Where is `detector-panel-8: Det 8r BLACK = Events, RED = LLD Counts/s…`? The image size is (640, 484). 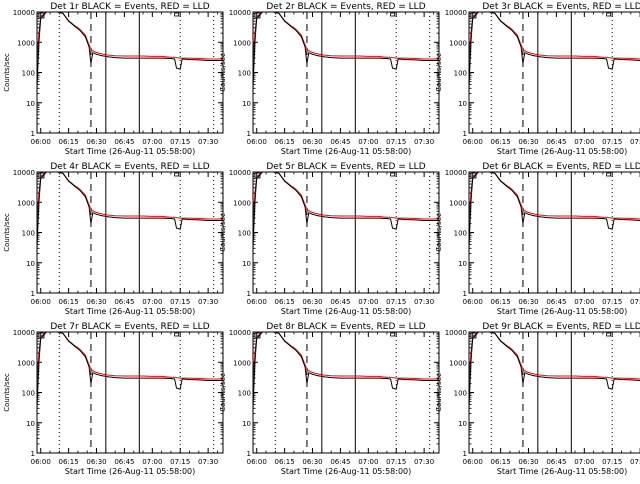 detector-panel-8: Det 8r BLACK = Events, RED = LLD Counts/s… is located at coordinates (329, 399).